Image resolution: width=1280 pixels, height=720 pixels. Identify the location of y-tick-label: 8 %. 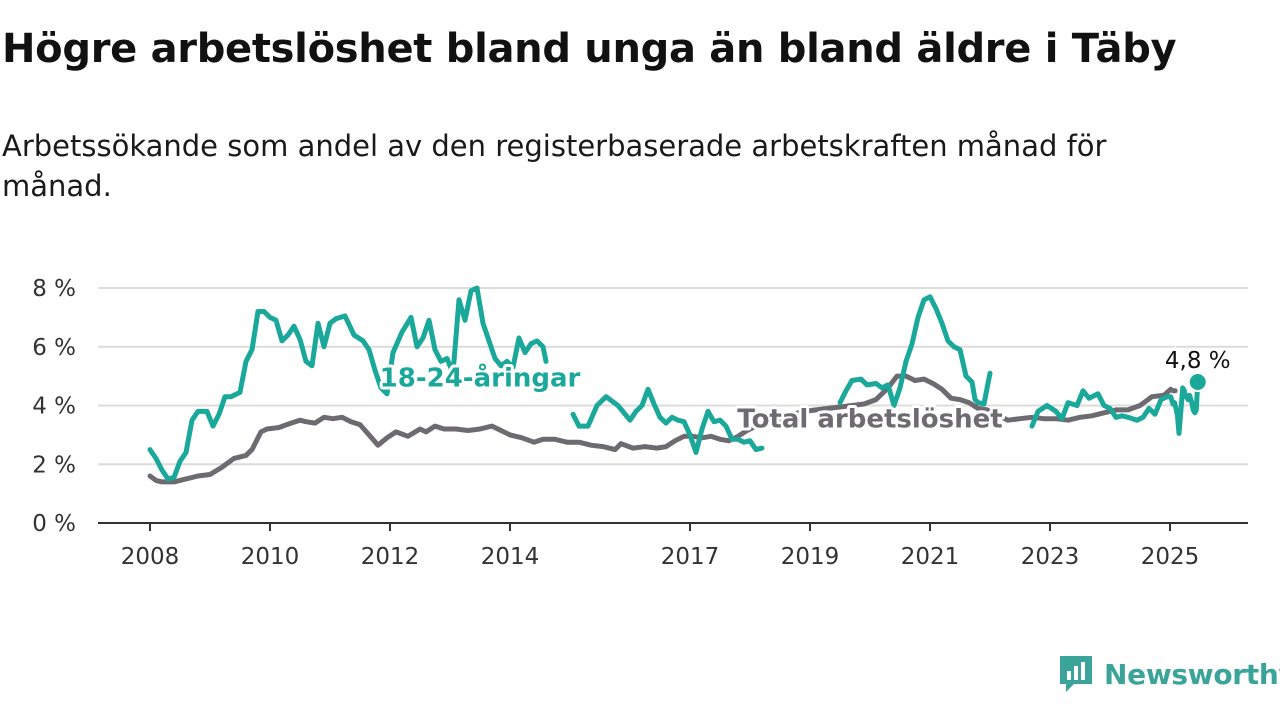
(54, 289).